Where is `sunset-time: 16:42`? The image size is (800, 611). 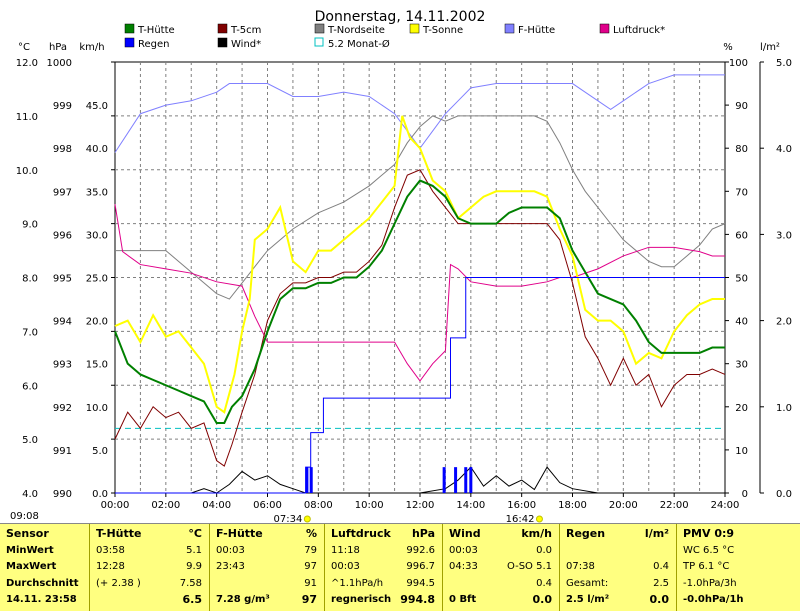 sunset-time: 16:42 is located at coordinates (520, 518).